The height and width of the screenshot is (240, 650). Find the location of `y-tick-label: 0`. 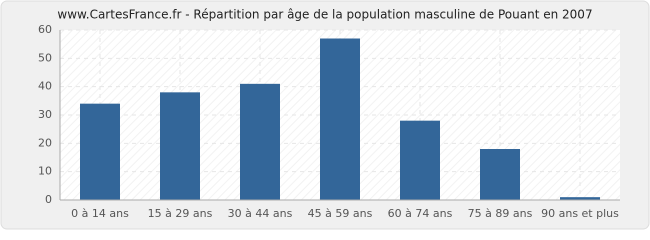

y-tick-label: 0 is located at coordinates (48, 199).